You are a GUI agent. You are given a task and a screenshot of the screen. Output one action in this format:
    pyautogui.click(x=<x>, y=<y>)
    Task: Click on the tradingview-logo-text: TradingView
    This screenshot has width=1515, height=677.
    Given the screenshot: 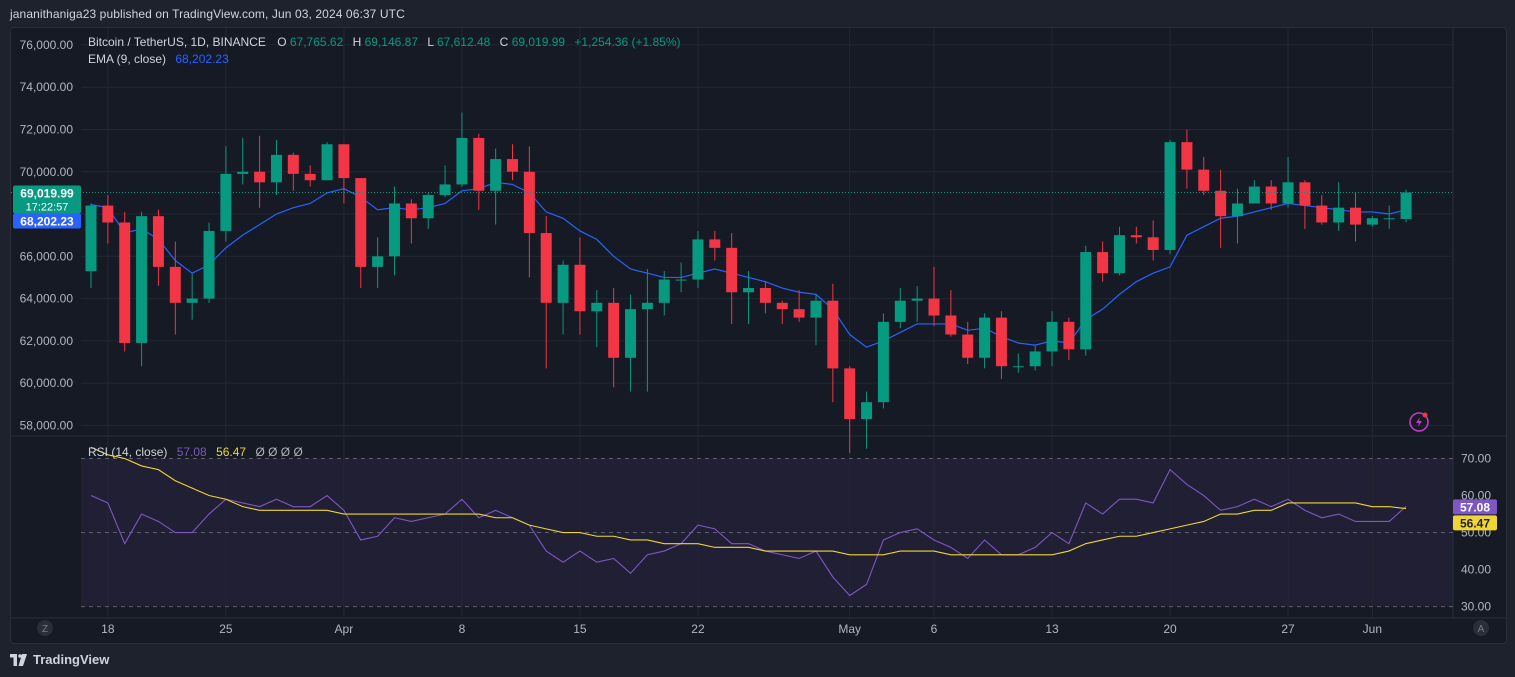 What is the action you would take?
    pyautogui.click(x=71, y=659)
    